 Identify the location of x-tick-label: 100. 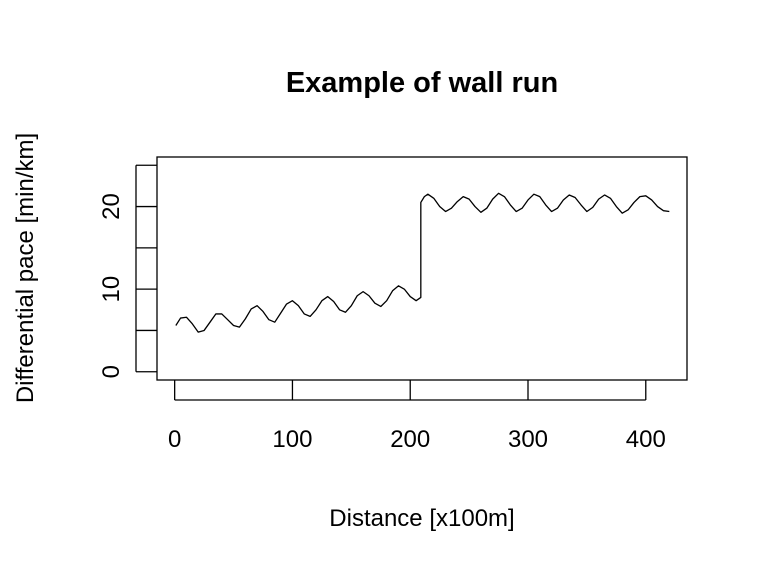
(292, 439).